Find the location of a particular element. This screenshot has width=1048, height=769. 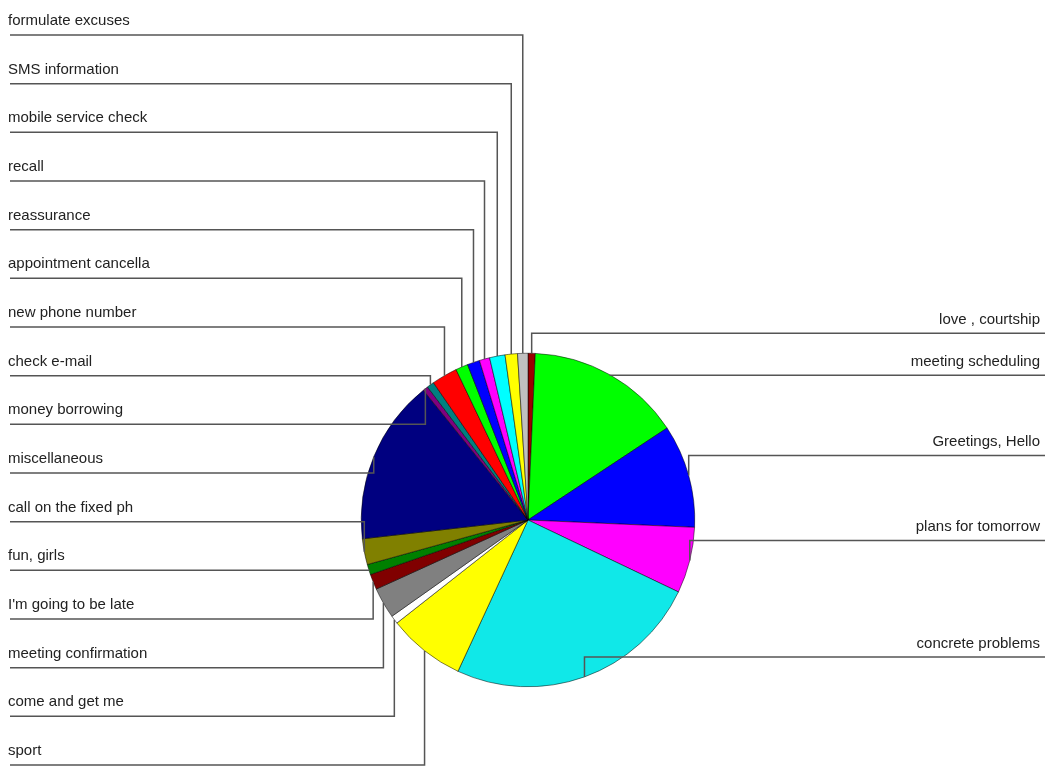

slice-label: love , courtship is located at coordinates (989, 319).